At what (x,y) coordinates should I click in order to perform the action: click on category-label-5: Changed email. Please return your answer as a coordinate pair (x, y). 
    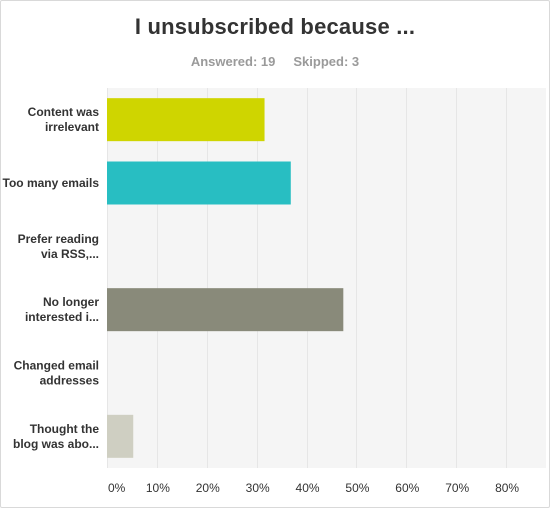
    Looking at the image, I should click on (56, 366).